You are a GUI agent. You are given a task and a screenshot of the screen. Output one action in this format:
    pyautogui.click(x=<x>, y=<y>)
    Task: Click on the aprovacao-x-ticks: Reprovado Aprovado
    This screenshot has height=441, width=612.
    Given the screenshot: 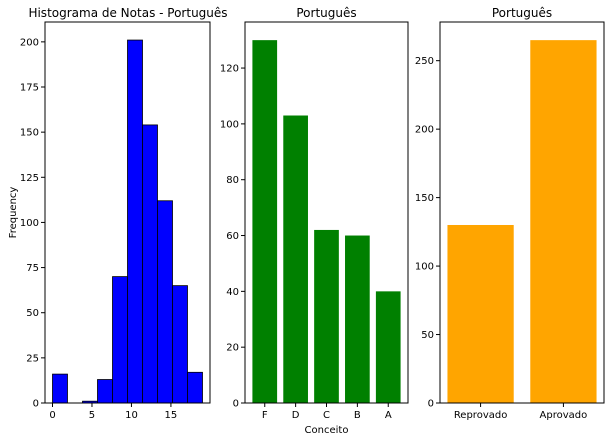 What is the action you would take?
    pyautogui.click(x=520, y=412)
    